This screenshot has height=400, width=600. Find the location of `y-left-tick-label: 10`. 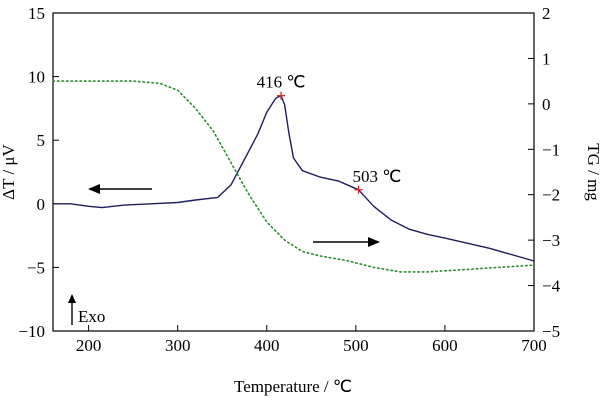

y-left-tick-label: 10 is located at coordinates (36, 77).